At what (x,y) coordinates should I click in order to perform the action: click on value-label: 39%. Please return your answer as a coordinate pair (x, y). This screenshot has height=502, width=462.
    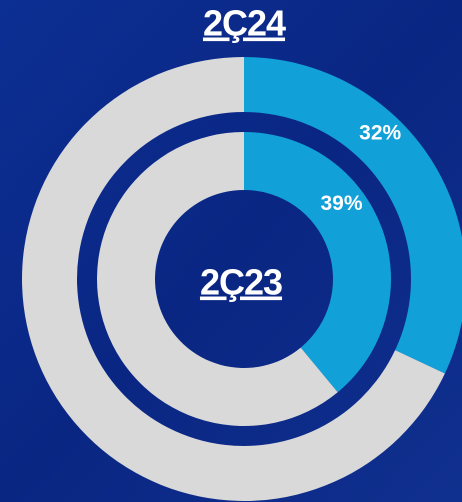
    Looking at the image, I should click on (341, 203).